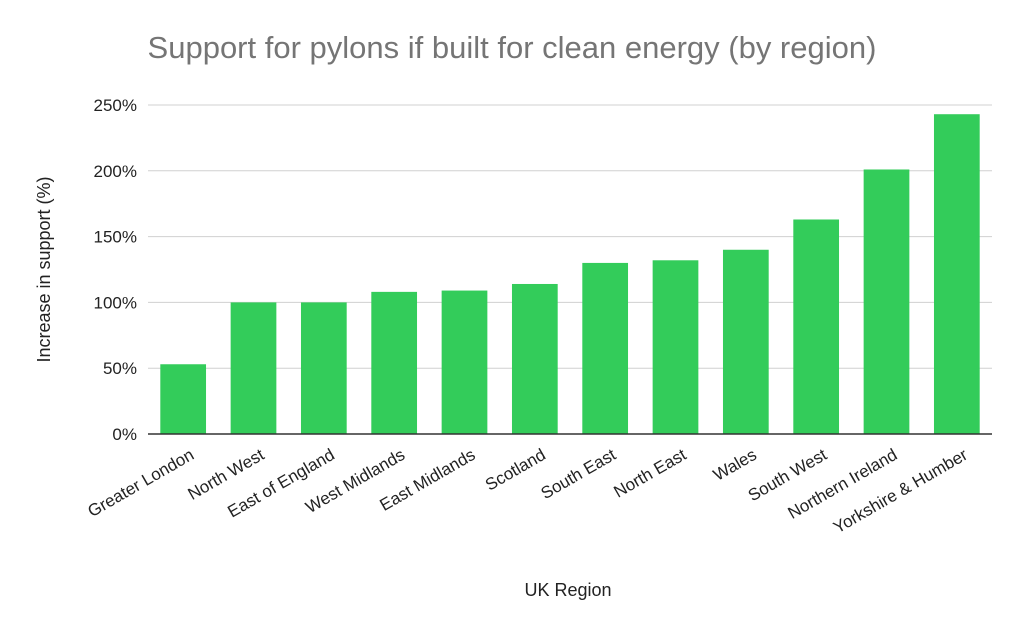 This screenshot has width=1024, height=633. Describe the element at coordinates (115, 270) in the screenshot. I see `y-axis-ticks: 0% 50% 100% 150% 200% 250%` at that location.